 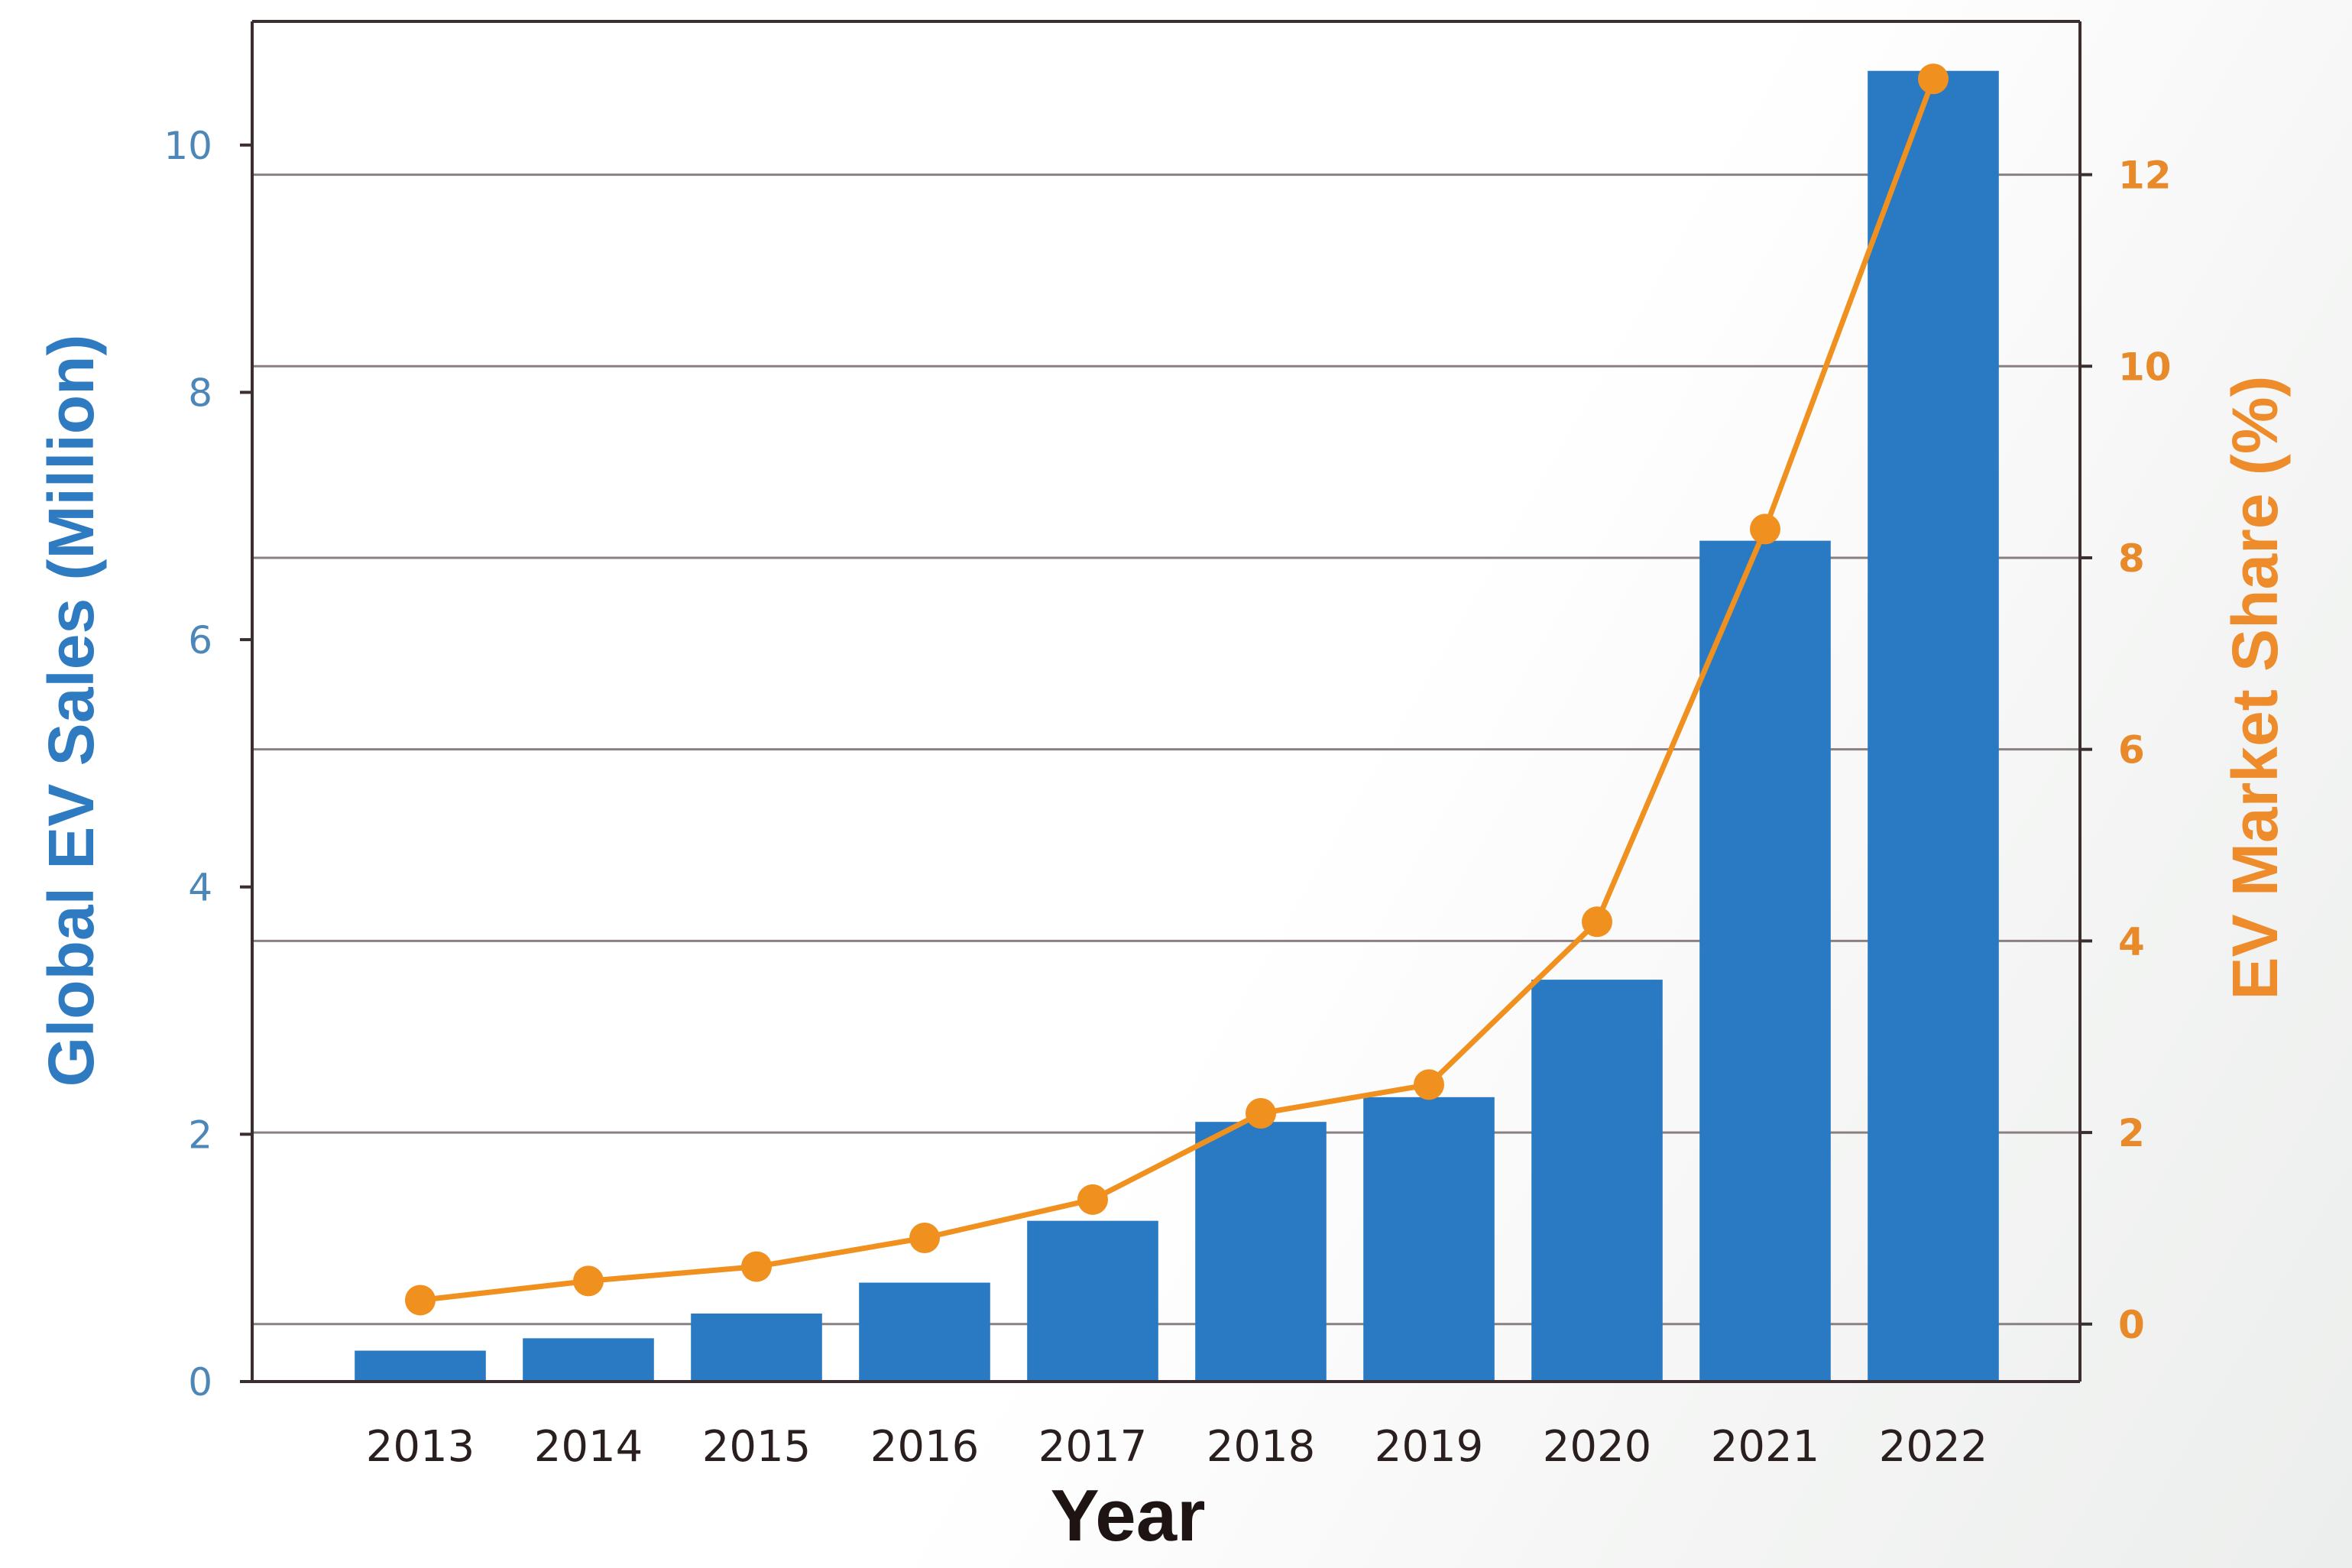 What do you see at coordinates (2131, 1325) in the screenshot?
I see `right-tick-label: 0` at bounding box center [2131, 1325].